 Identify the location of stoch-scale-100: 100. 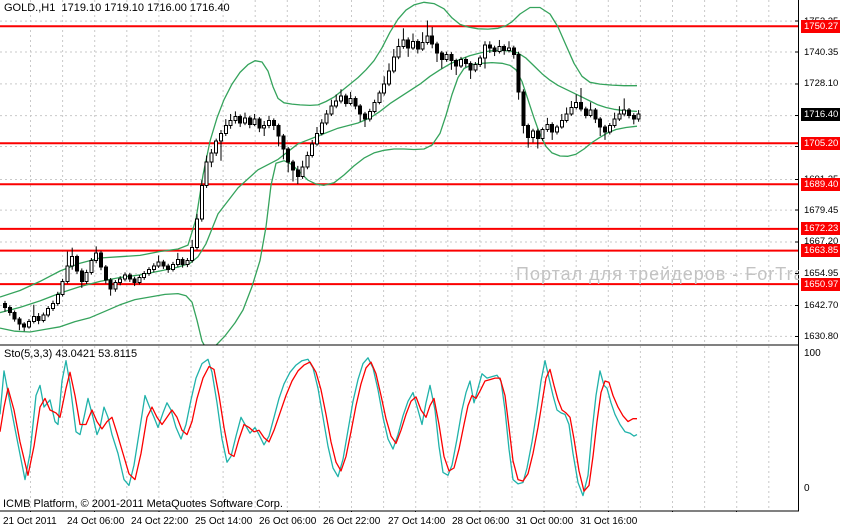
(812, 353).